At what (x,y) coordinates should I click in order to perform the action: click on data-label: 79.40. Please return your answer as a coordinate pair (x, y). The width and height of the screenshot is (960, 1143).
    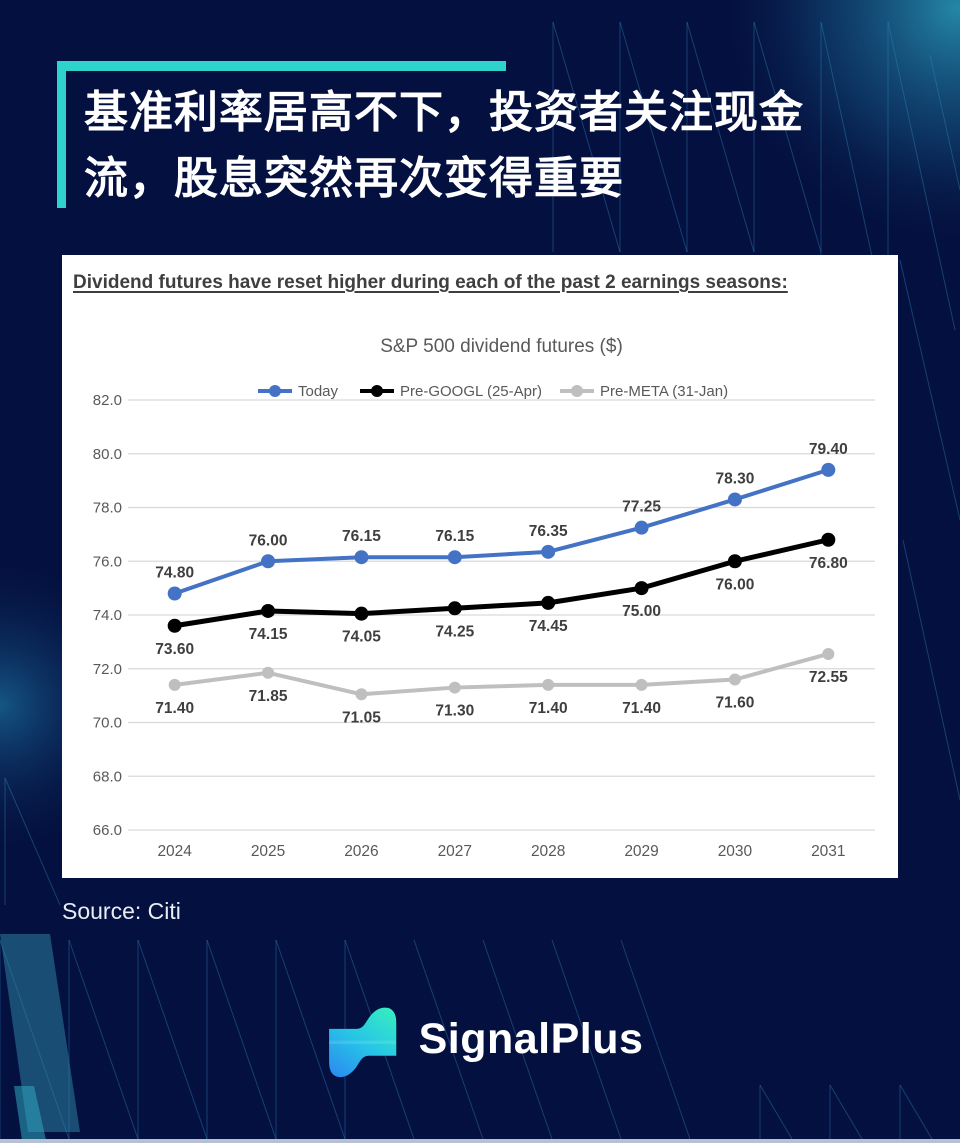
    Looking at the image, I should click on (828, 449).